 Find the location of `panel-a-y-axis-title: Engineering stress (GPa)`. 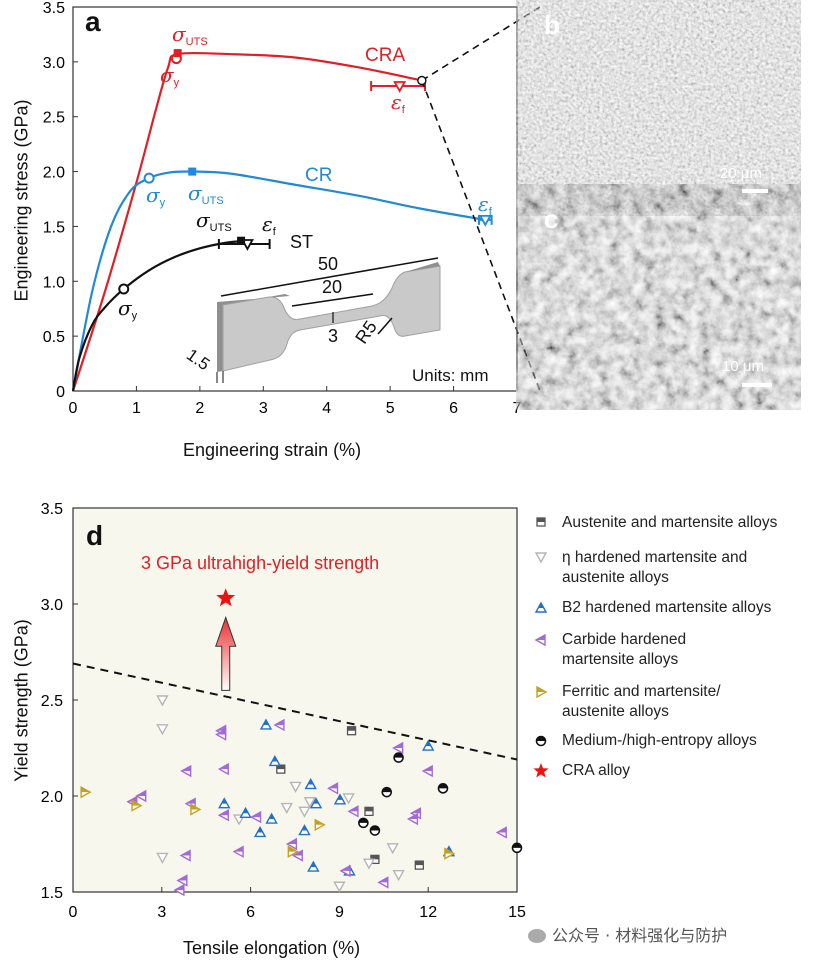

panel-a-y-axis-title: Engineering stress (GPa) is located at coordinates (21, 200).